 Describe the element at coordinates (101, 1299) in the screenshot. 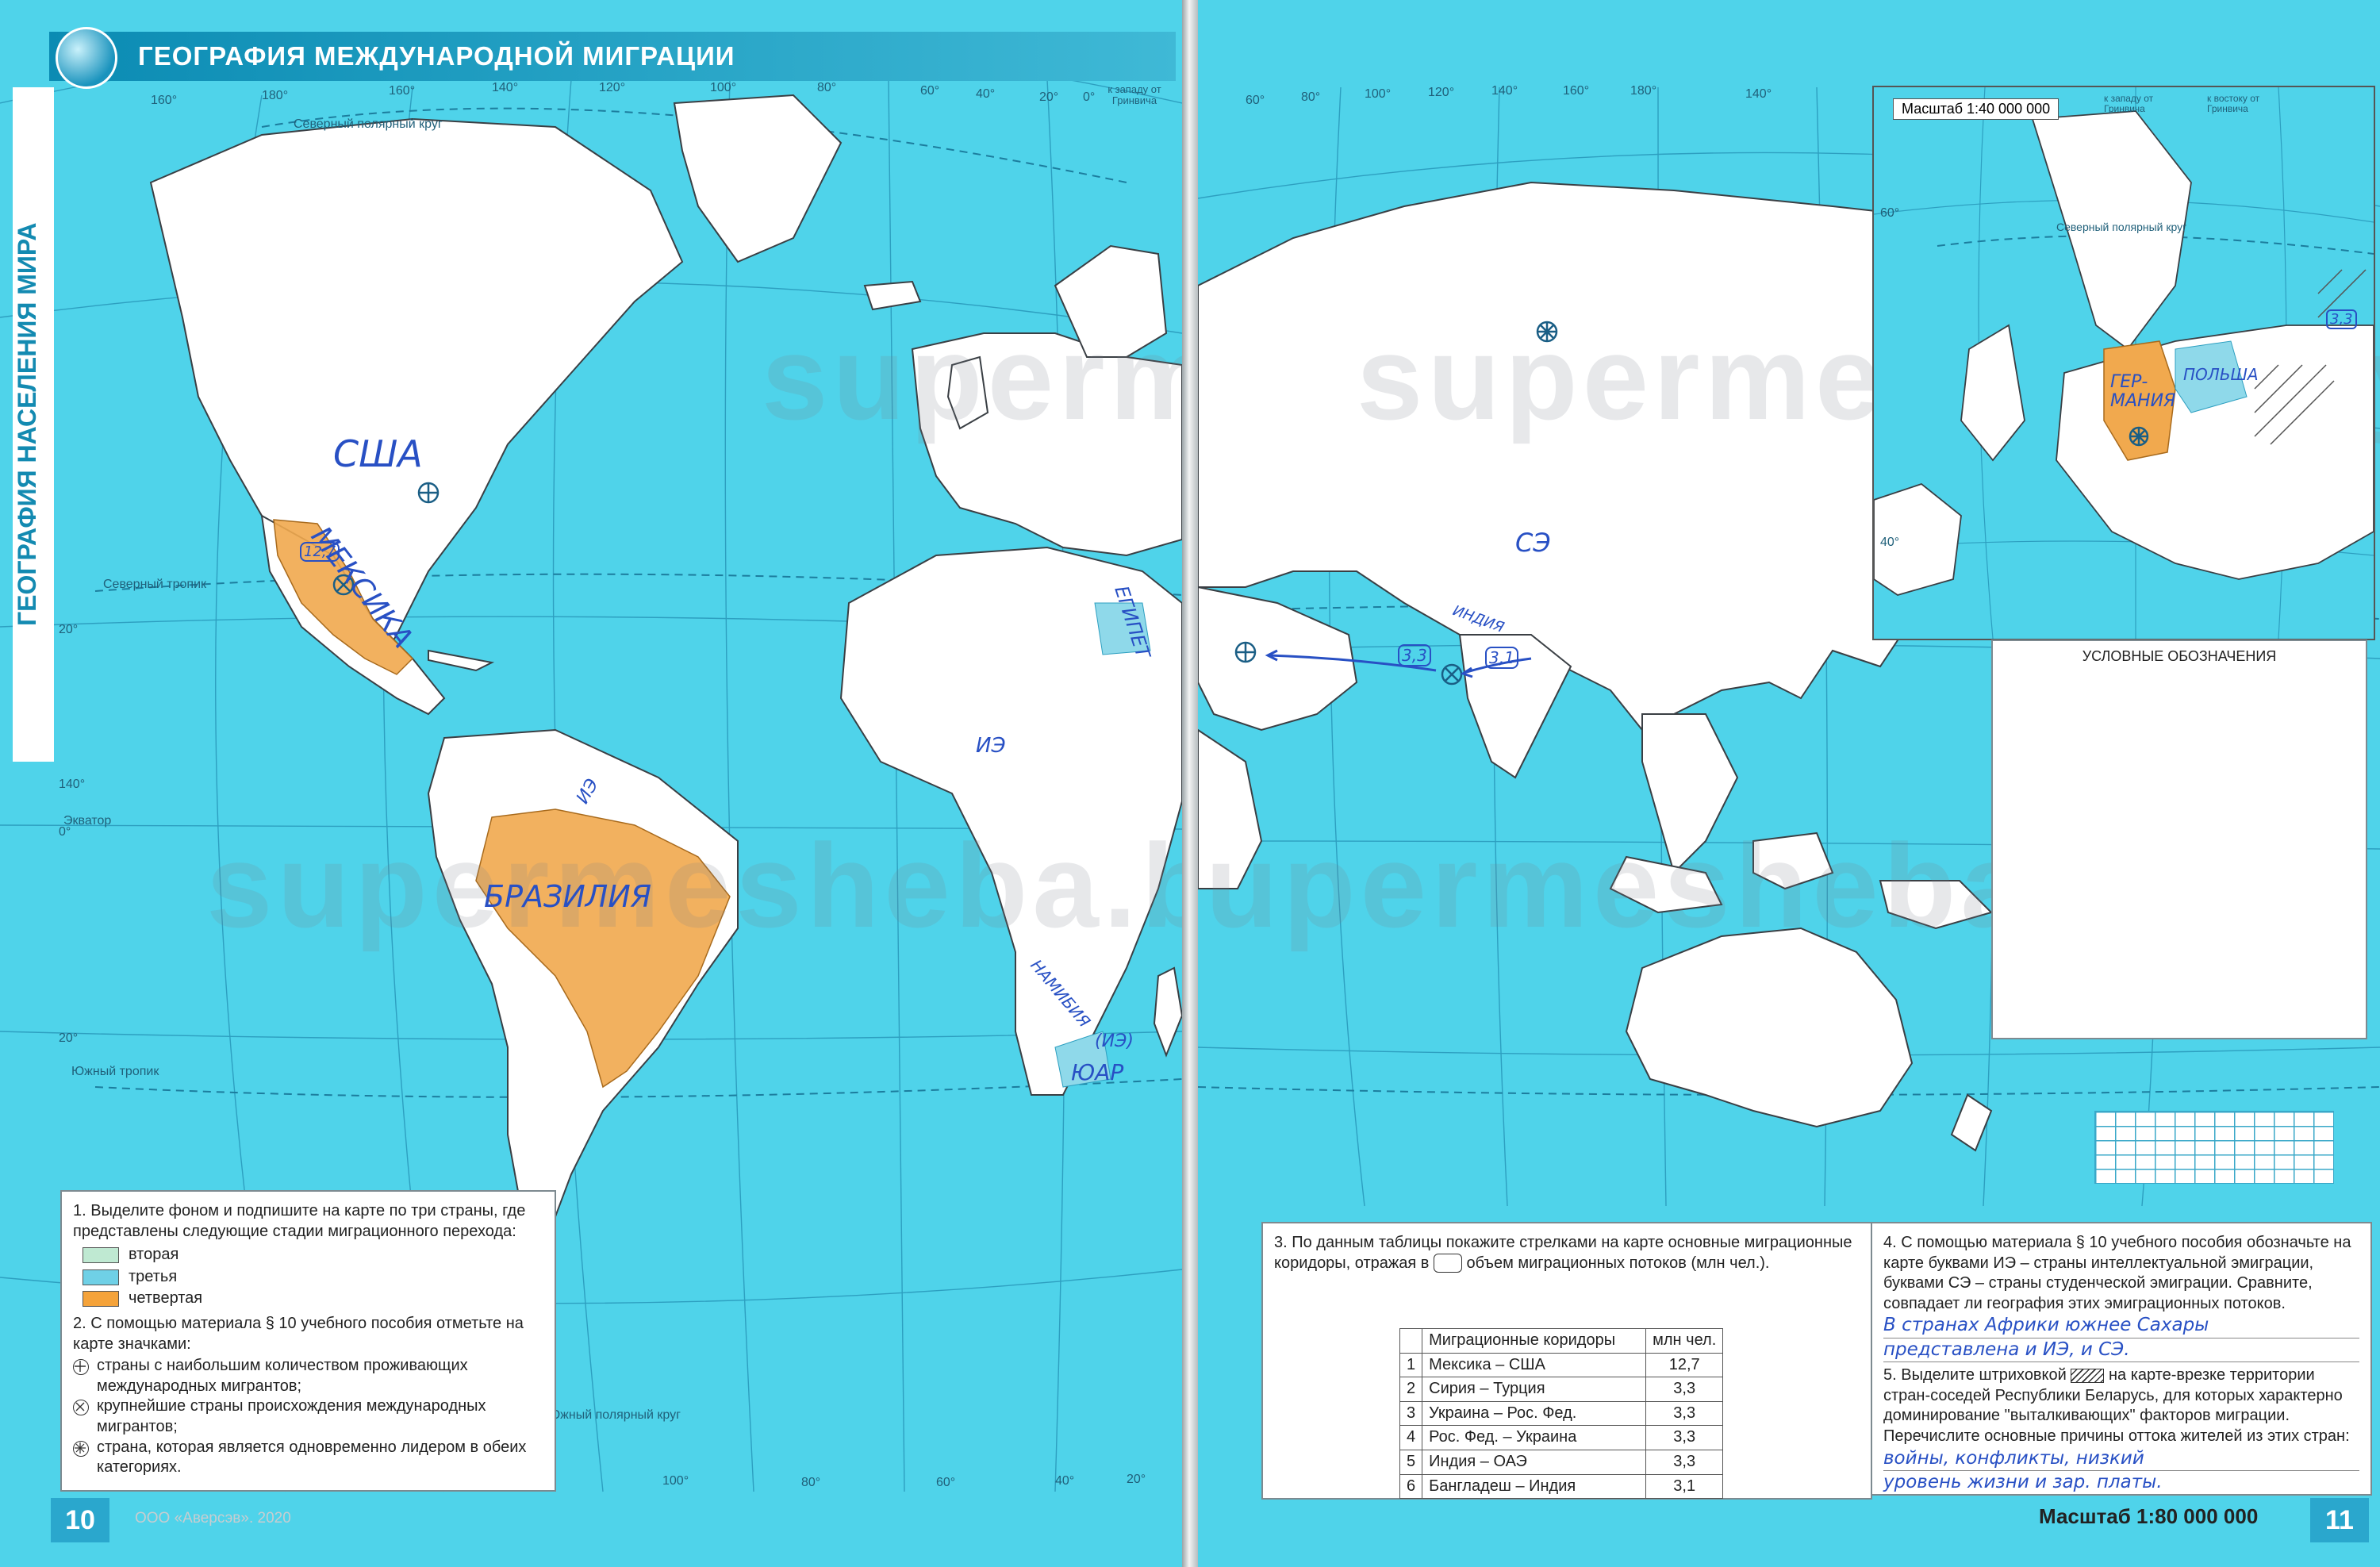

I see `stage4-swatch` at that location.